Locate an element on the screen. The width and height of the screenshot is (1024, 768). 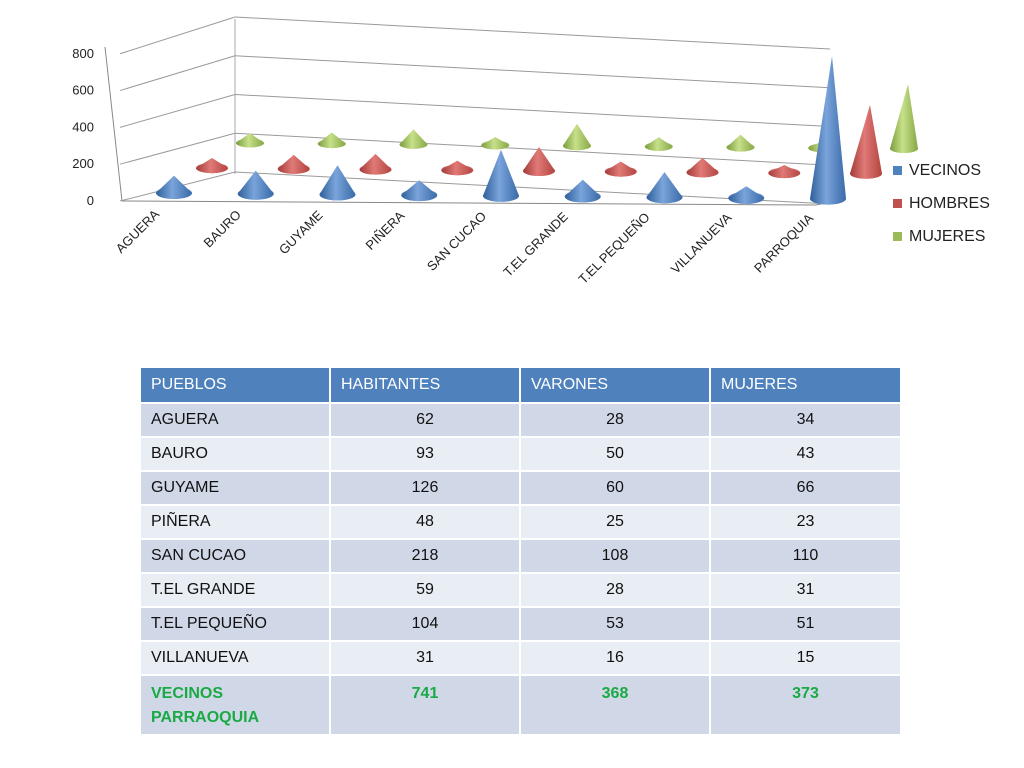
cell-pueblo: SAN CUCAO is located at coordinates (236, 557).